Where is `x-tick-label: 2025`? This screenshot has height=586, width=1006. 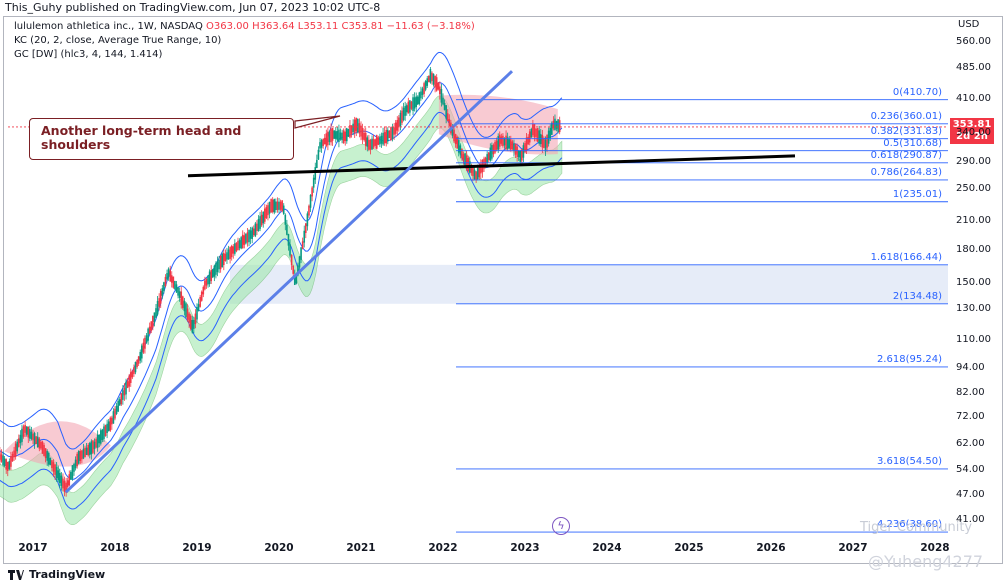
x-tick-label: 2025 is located at coordinates (689, 548).